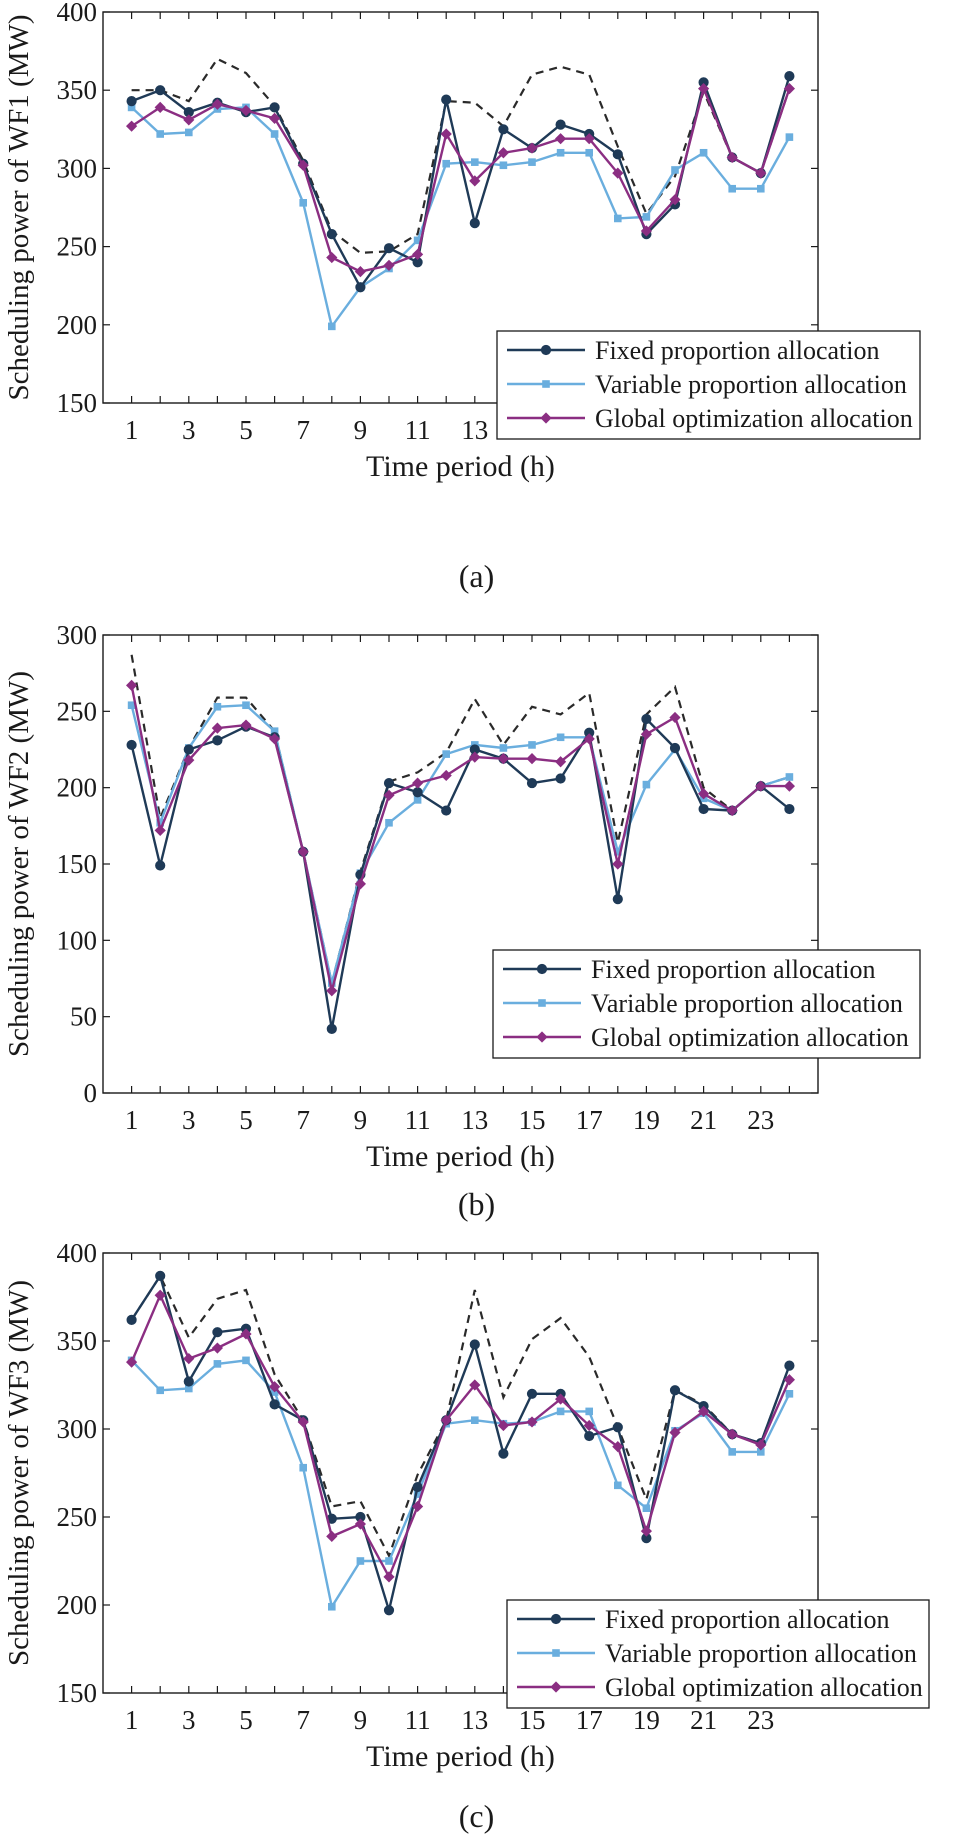 This screenshot has width=968, height=1841. What do you see at coordinates (546, 384) in the screenshot?
I see `legend-marker-variable` at bounding box center [546, 384].